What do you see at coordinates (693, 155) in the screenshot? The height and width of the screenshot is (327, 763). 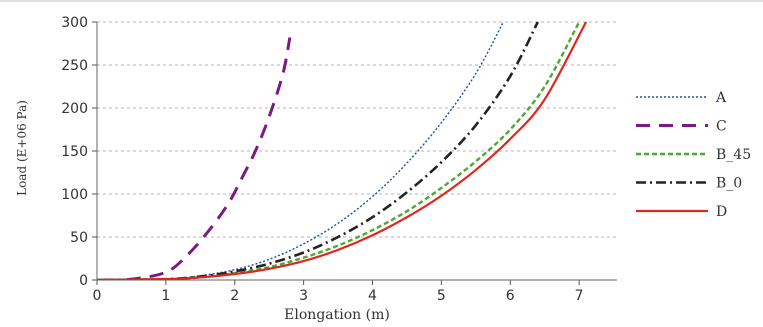 I see `legend: AC B_45 B_0 D` at bounding box center [693, 155].